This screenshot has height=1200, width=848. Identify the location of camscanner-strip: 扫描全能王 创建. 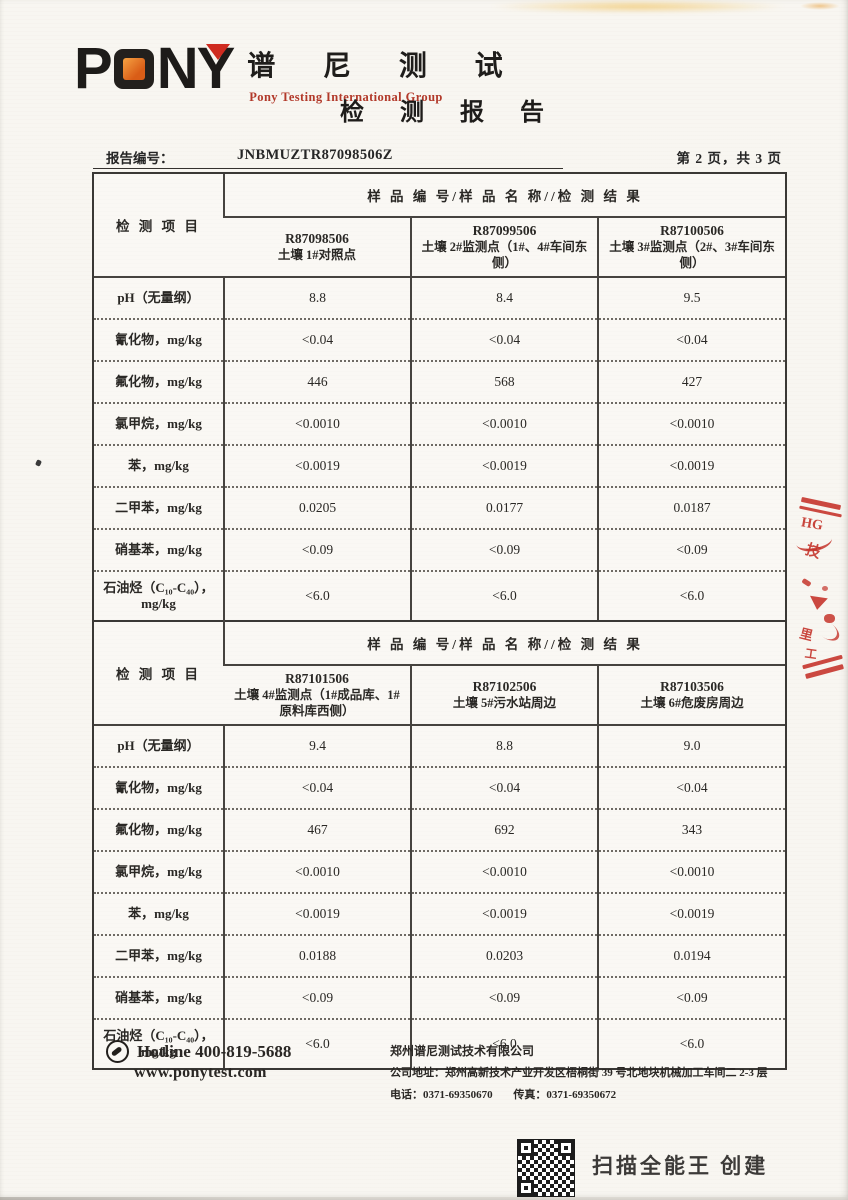
(424, 1168).